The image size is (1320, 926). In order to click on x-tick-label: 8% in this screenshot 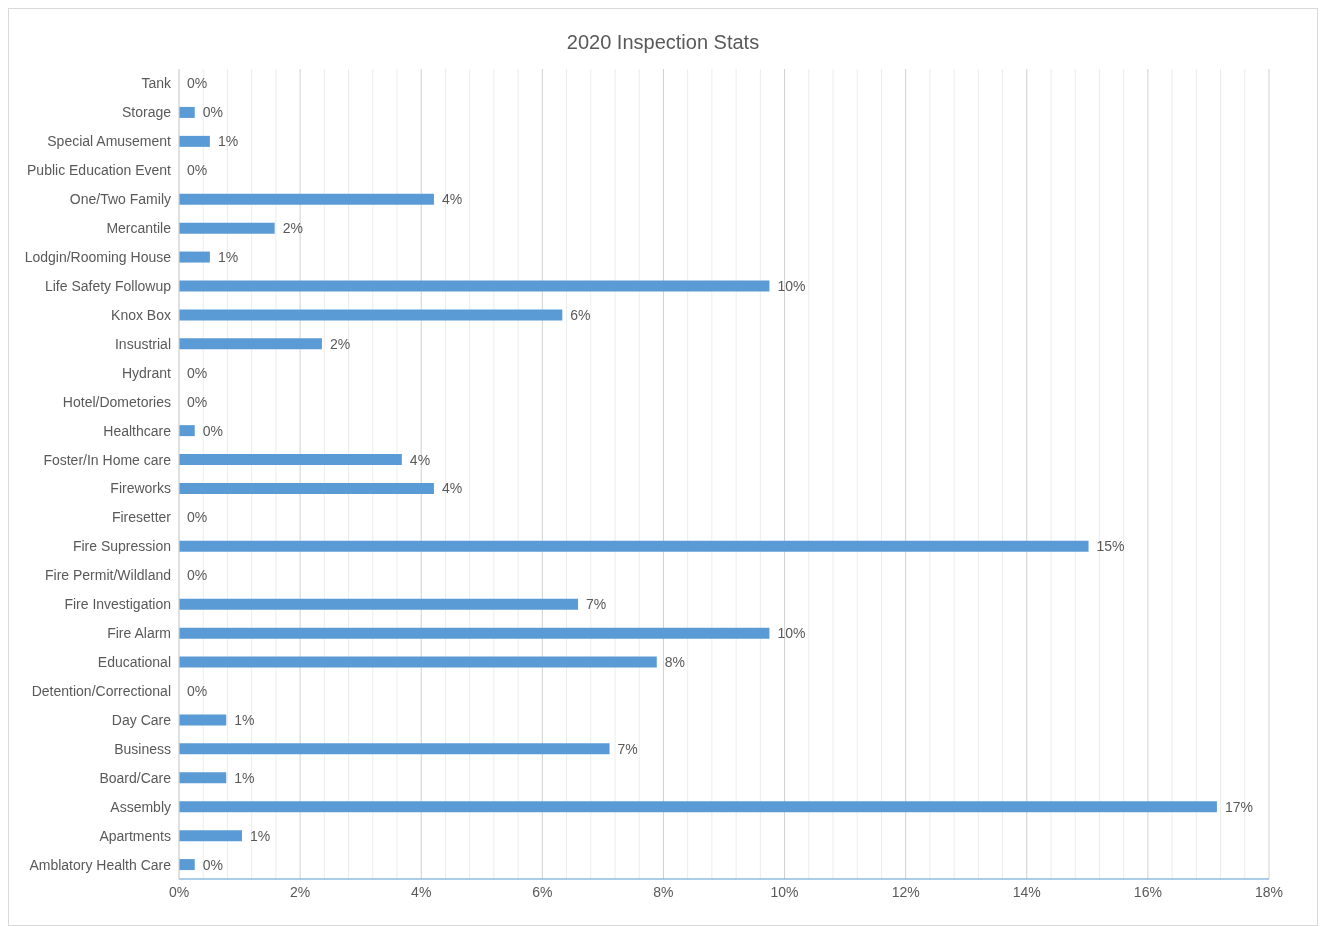, I will do `click(663, 891)`.